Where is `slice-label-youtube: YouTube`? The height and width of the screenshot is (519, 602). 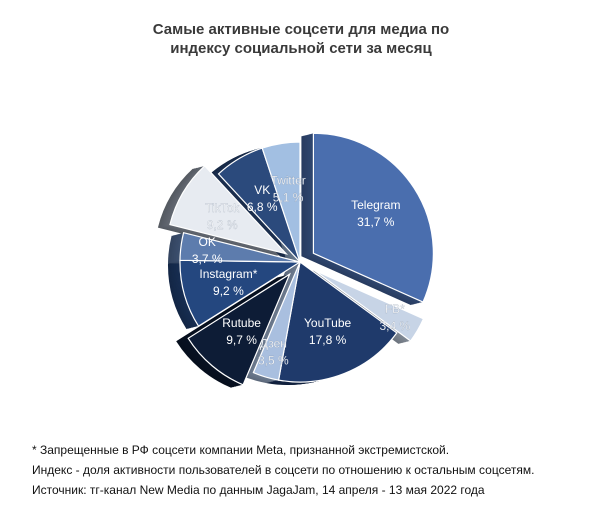 slice-label-youtube: YouTube is located at coordinates (327, 323).